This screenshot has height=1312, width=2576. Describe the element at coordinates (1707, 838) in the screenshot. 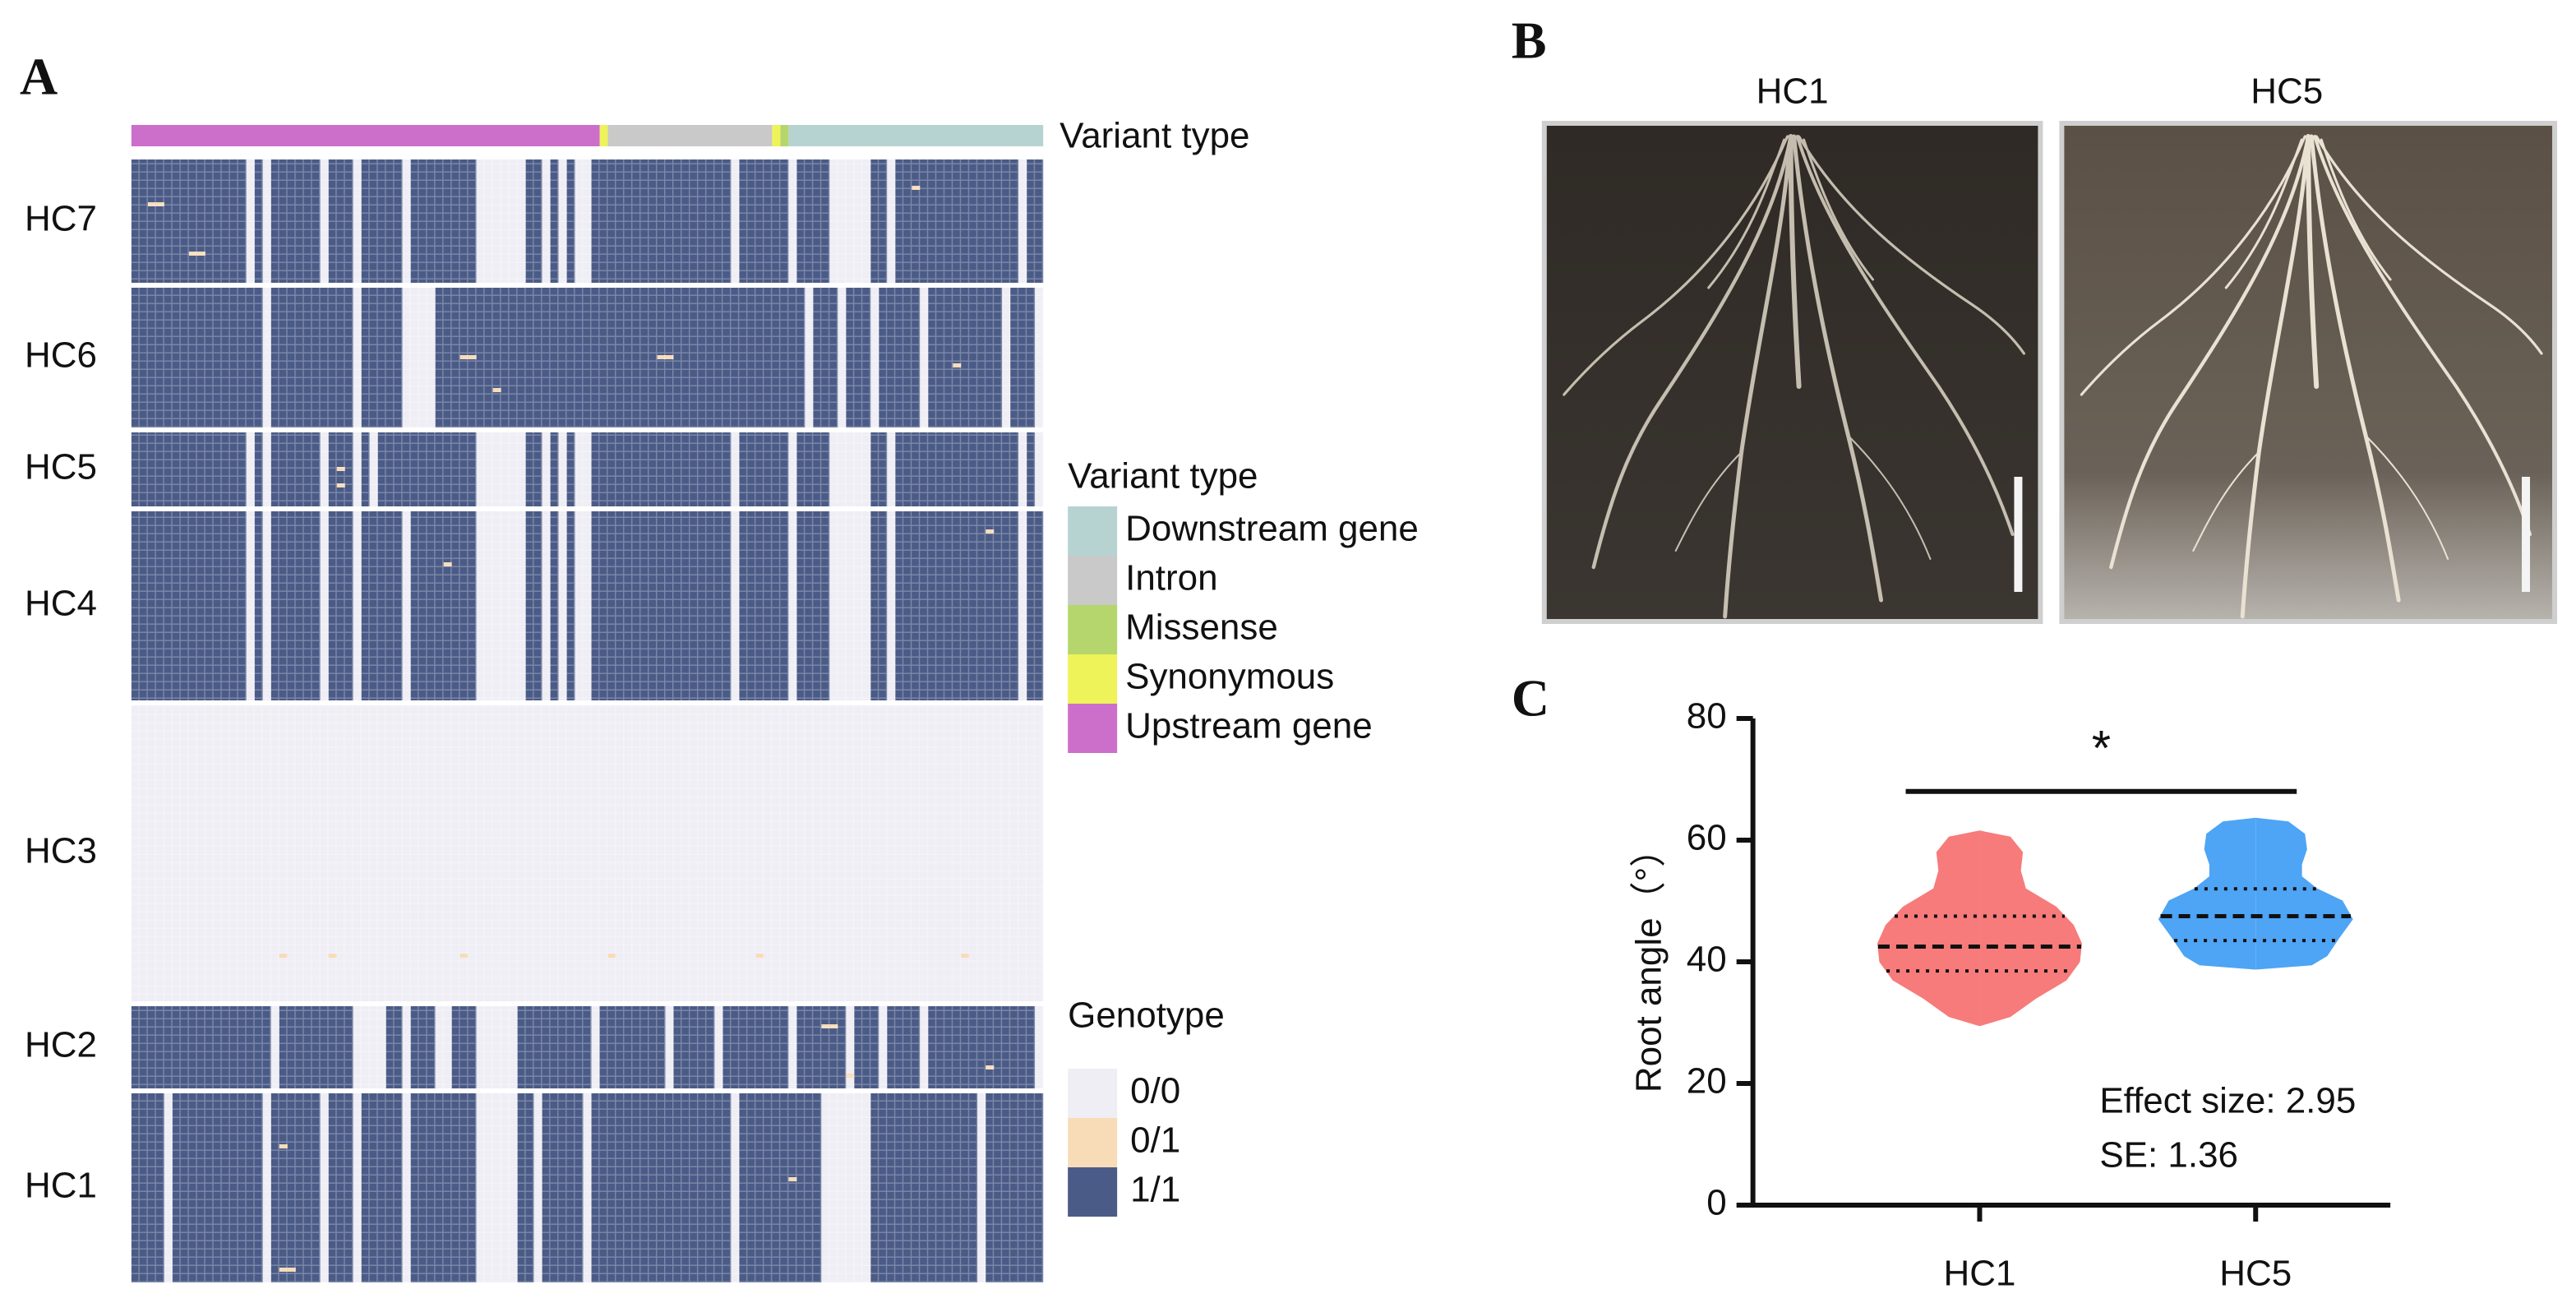

I see `y-tick-label: 60` at that location.